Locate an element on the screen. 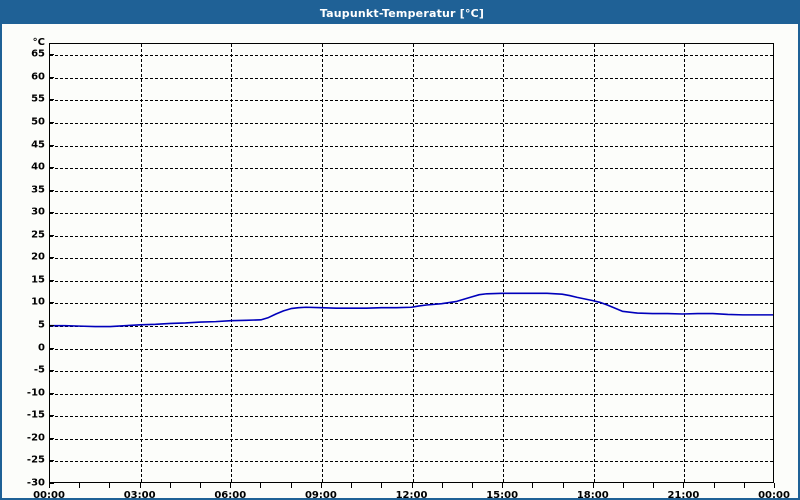  page-title: Taupunkt-Temperatur [°C] is located at coordinates (402, 13).